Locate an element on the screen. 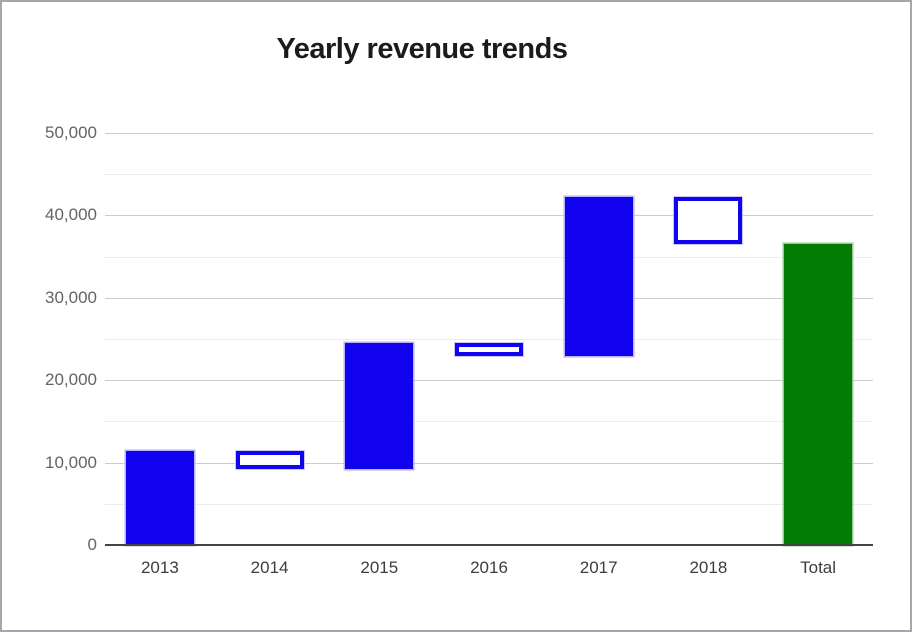  zero-baseline is located at coordinates (489, 545).